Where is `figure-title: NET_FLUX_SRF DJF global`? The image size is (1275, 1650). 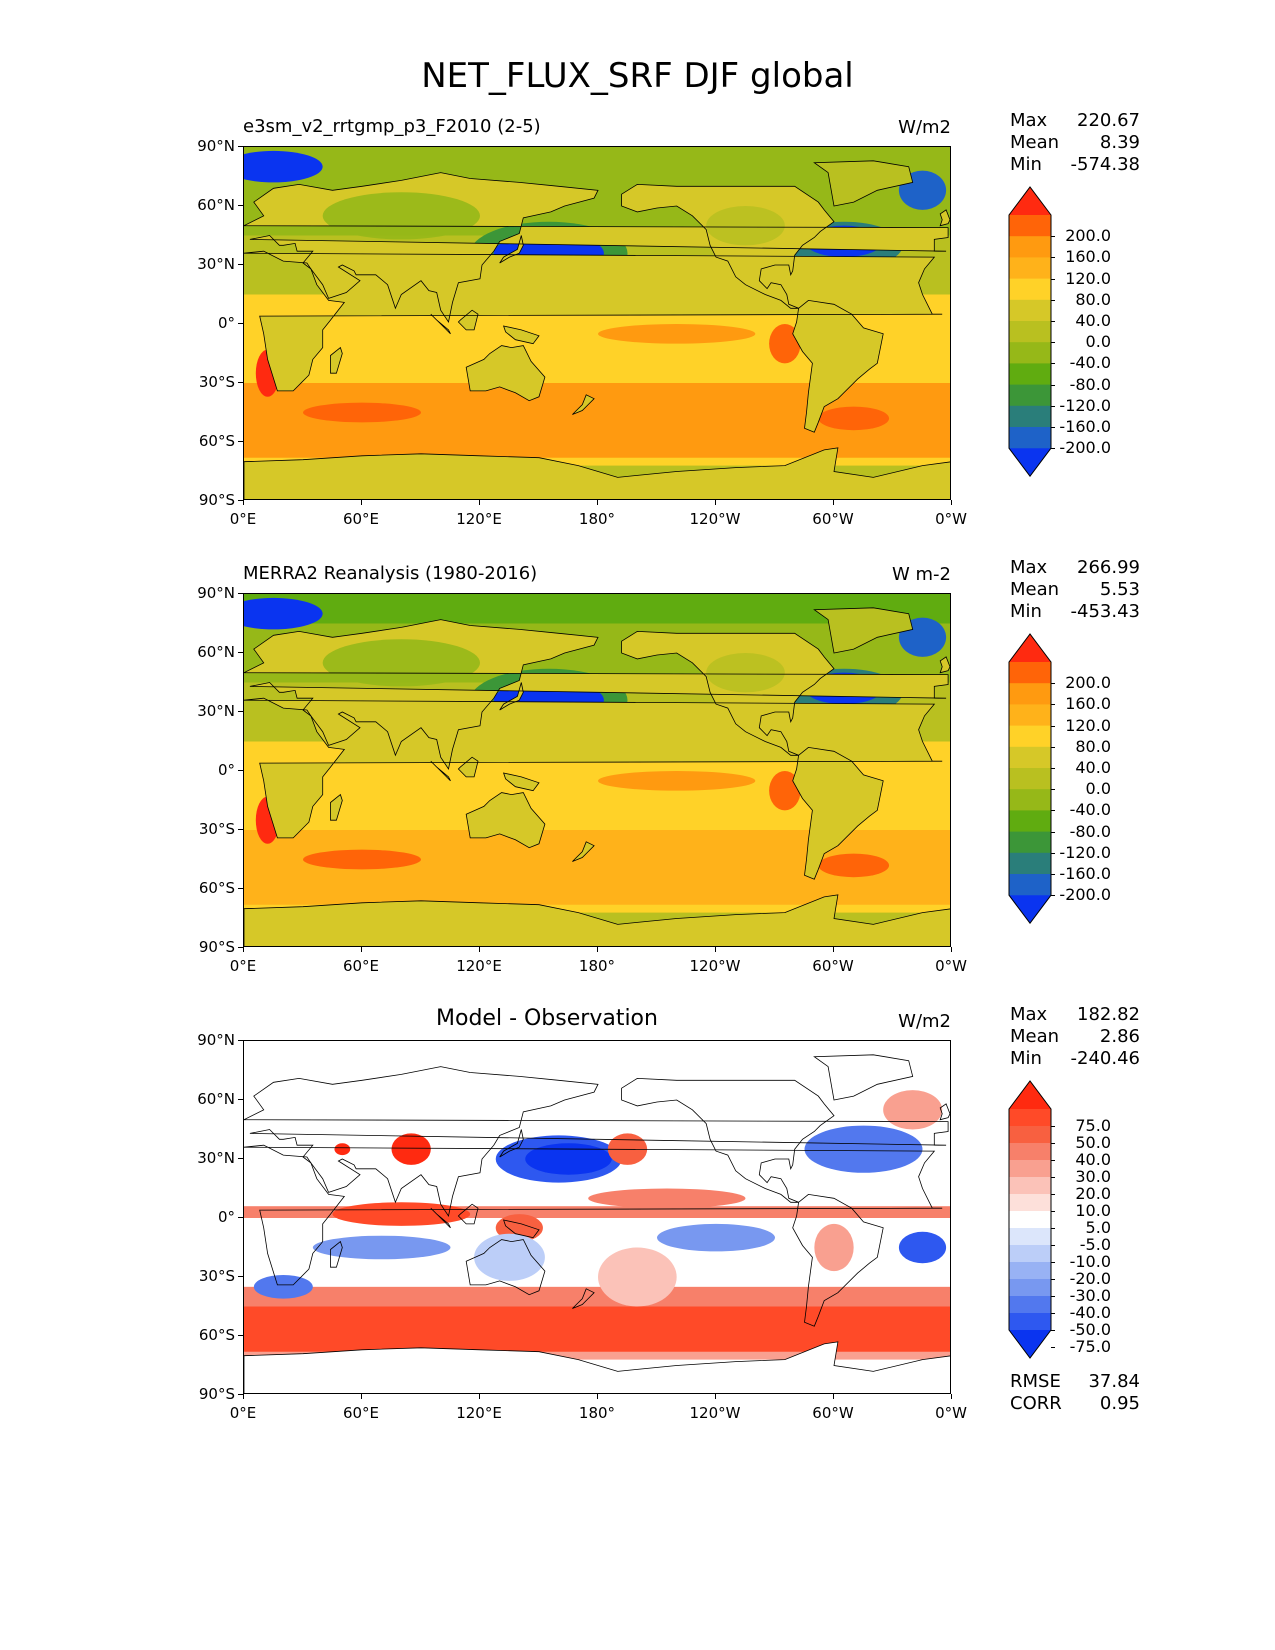 figure-title: NET_FLUX_SRF DJF global is located at coordinates (637, 76).